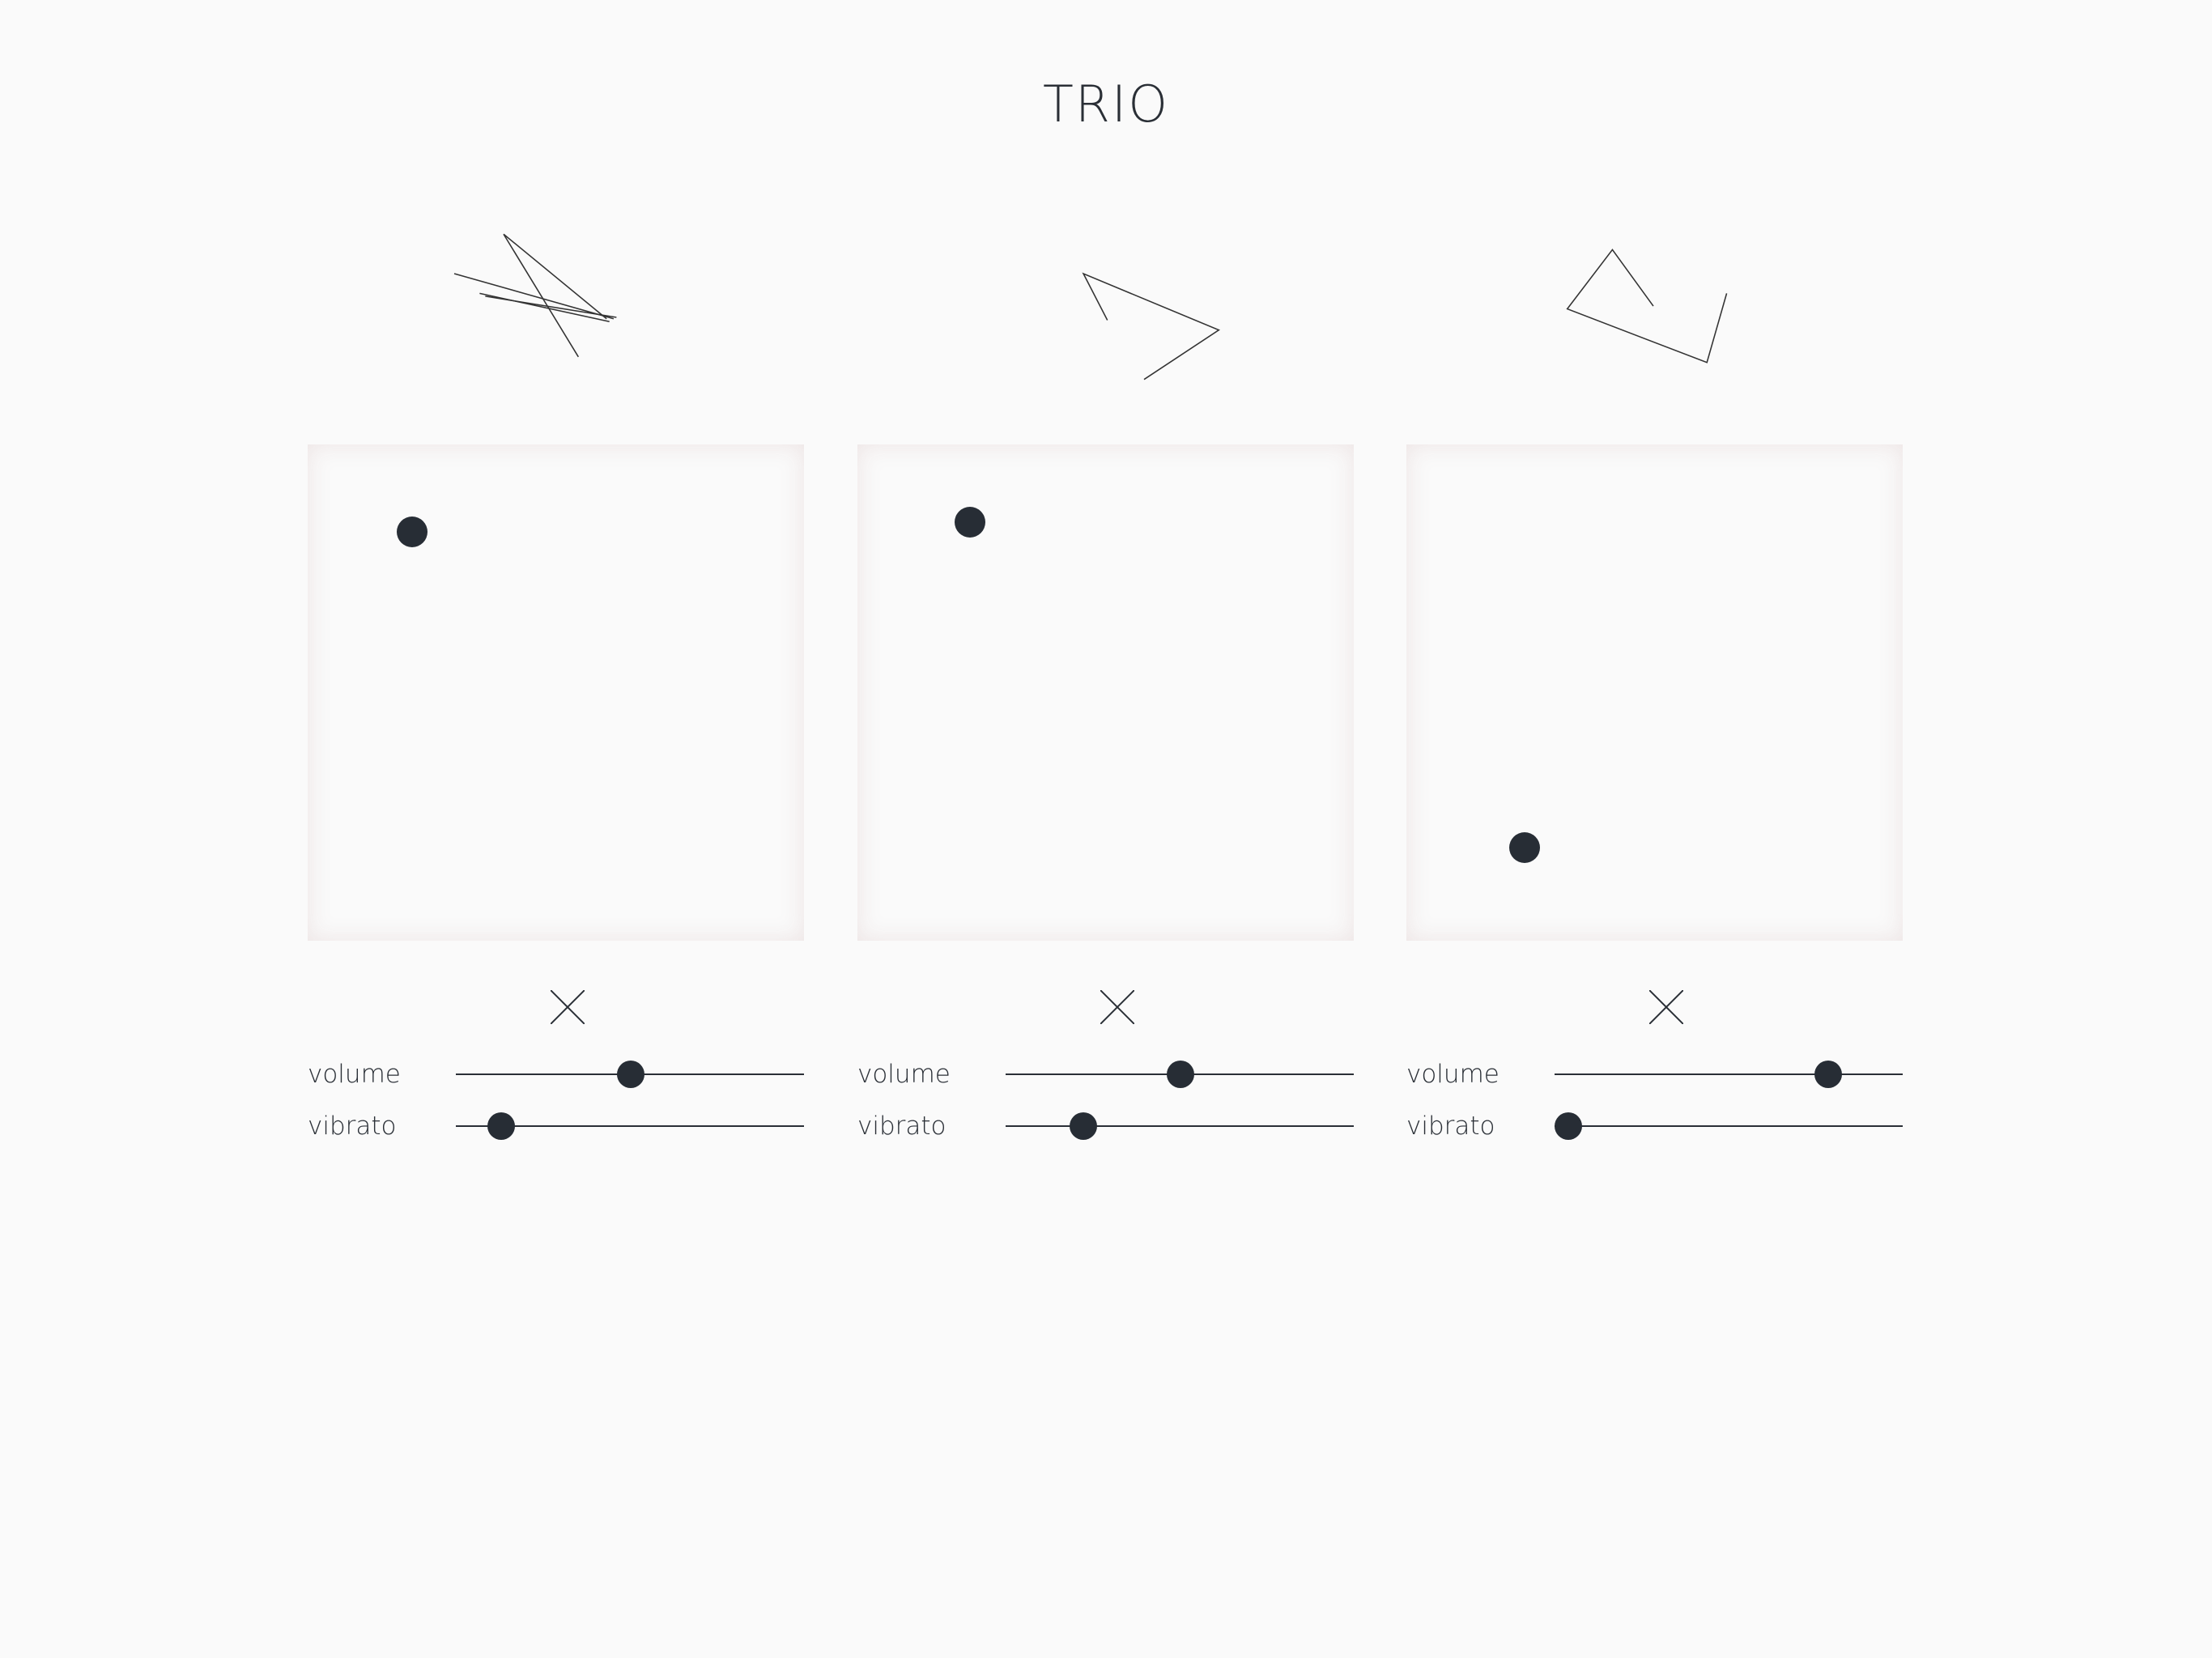 This screenshot has height=1658, width=2212. I want to click on sketches, so click(1090, 306).